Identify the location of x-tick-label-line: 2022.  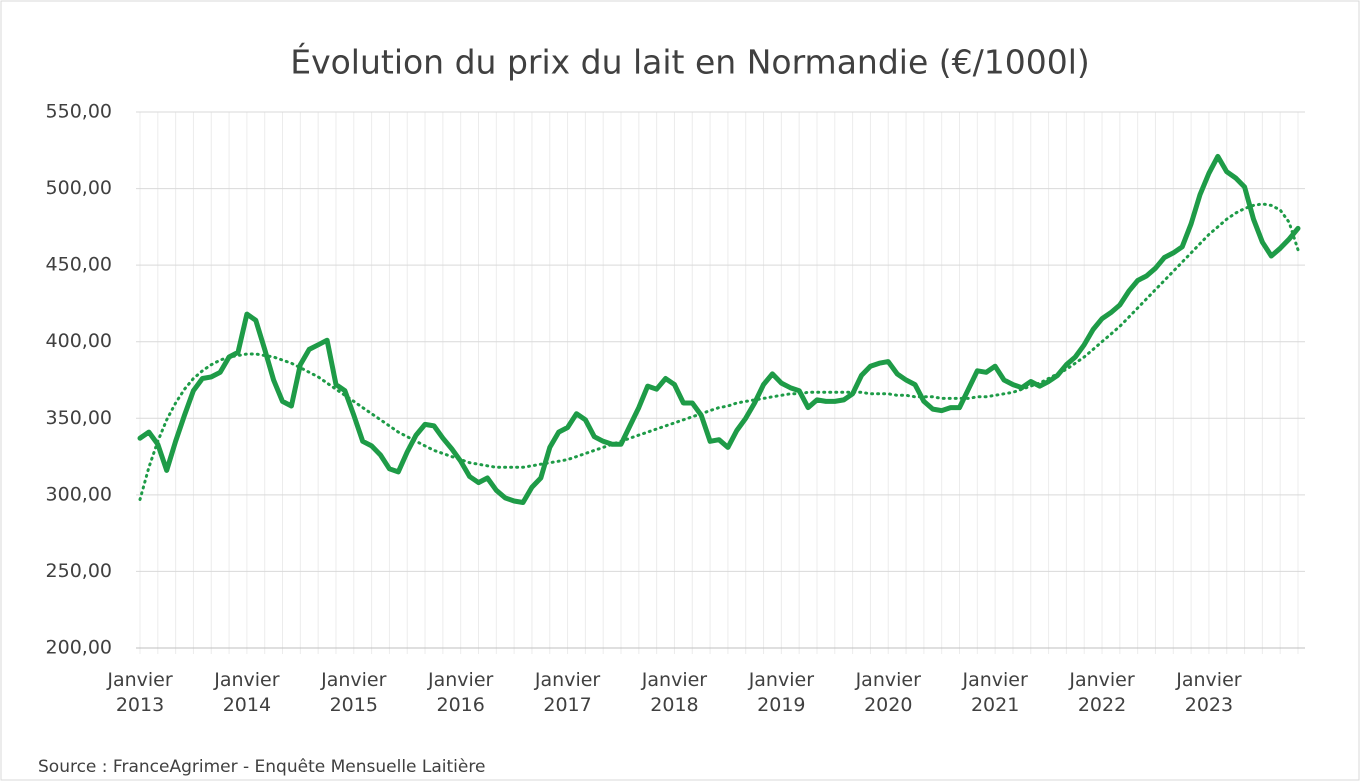
(1102, 705).